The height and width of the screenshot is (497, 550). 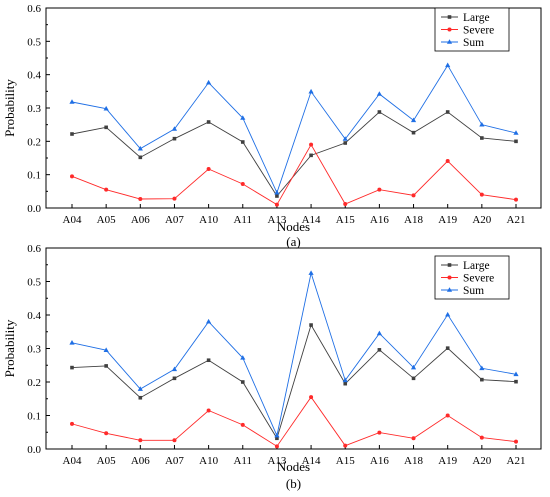 I want to click on series-large-line, so click(x=294, y=154).